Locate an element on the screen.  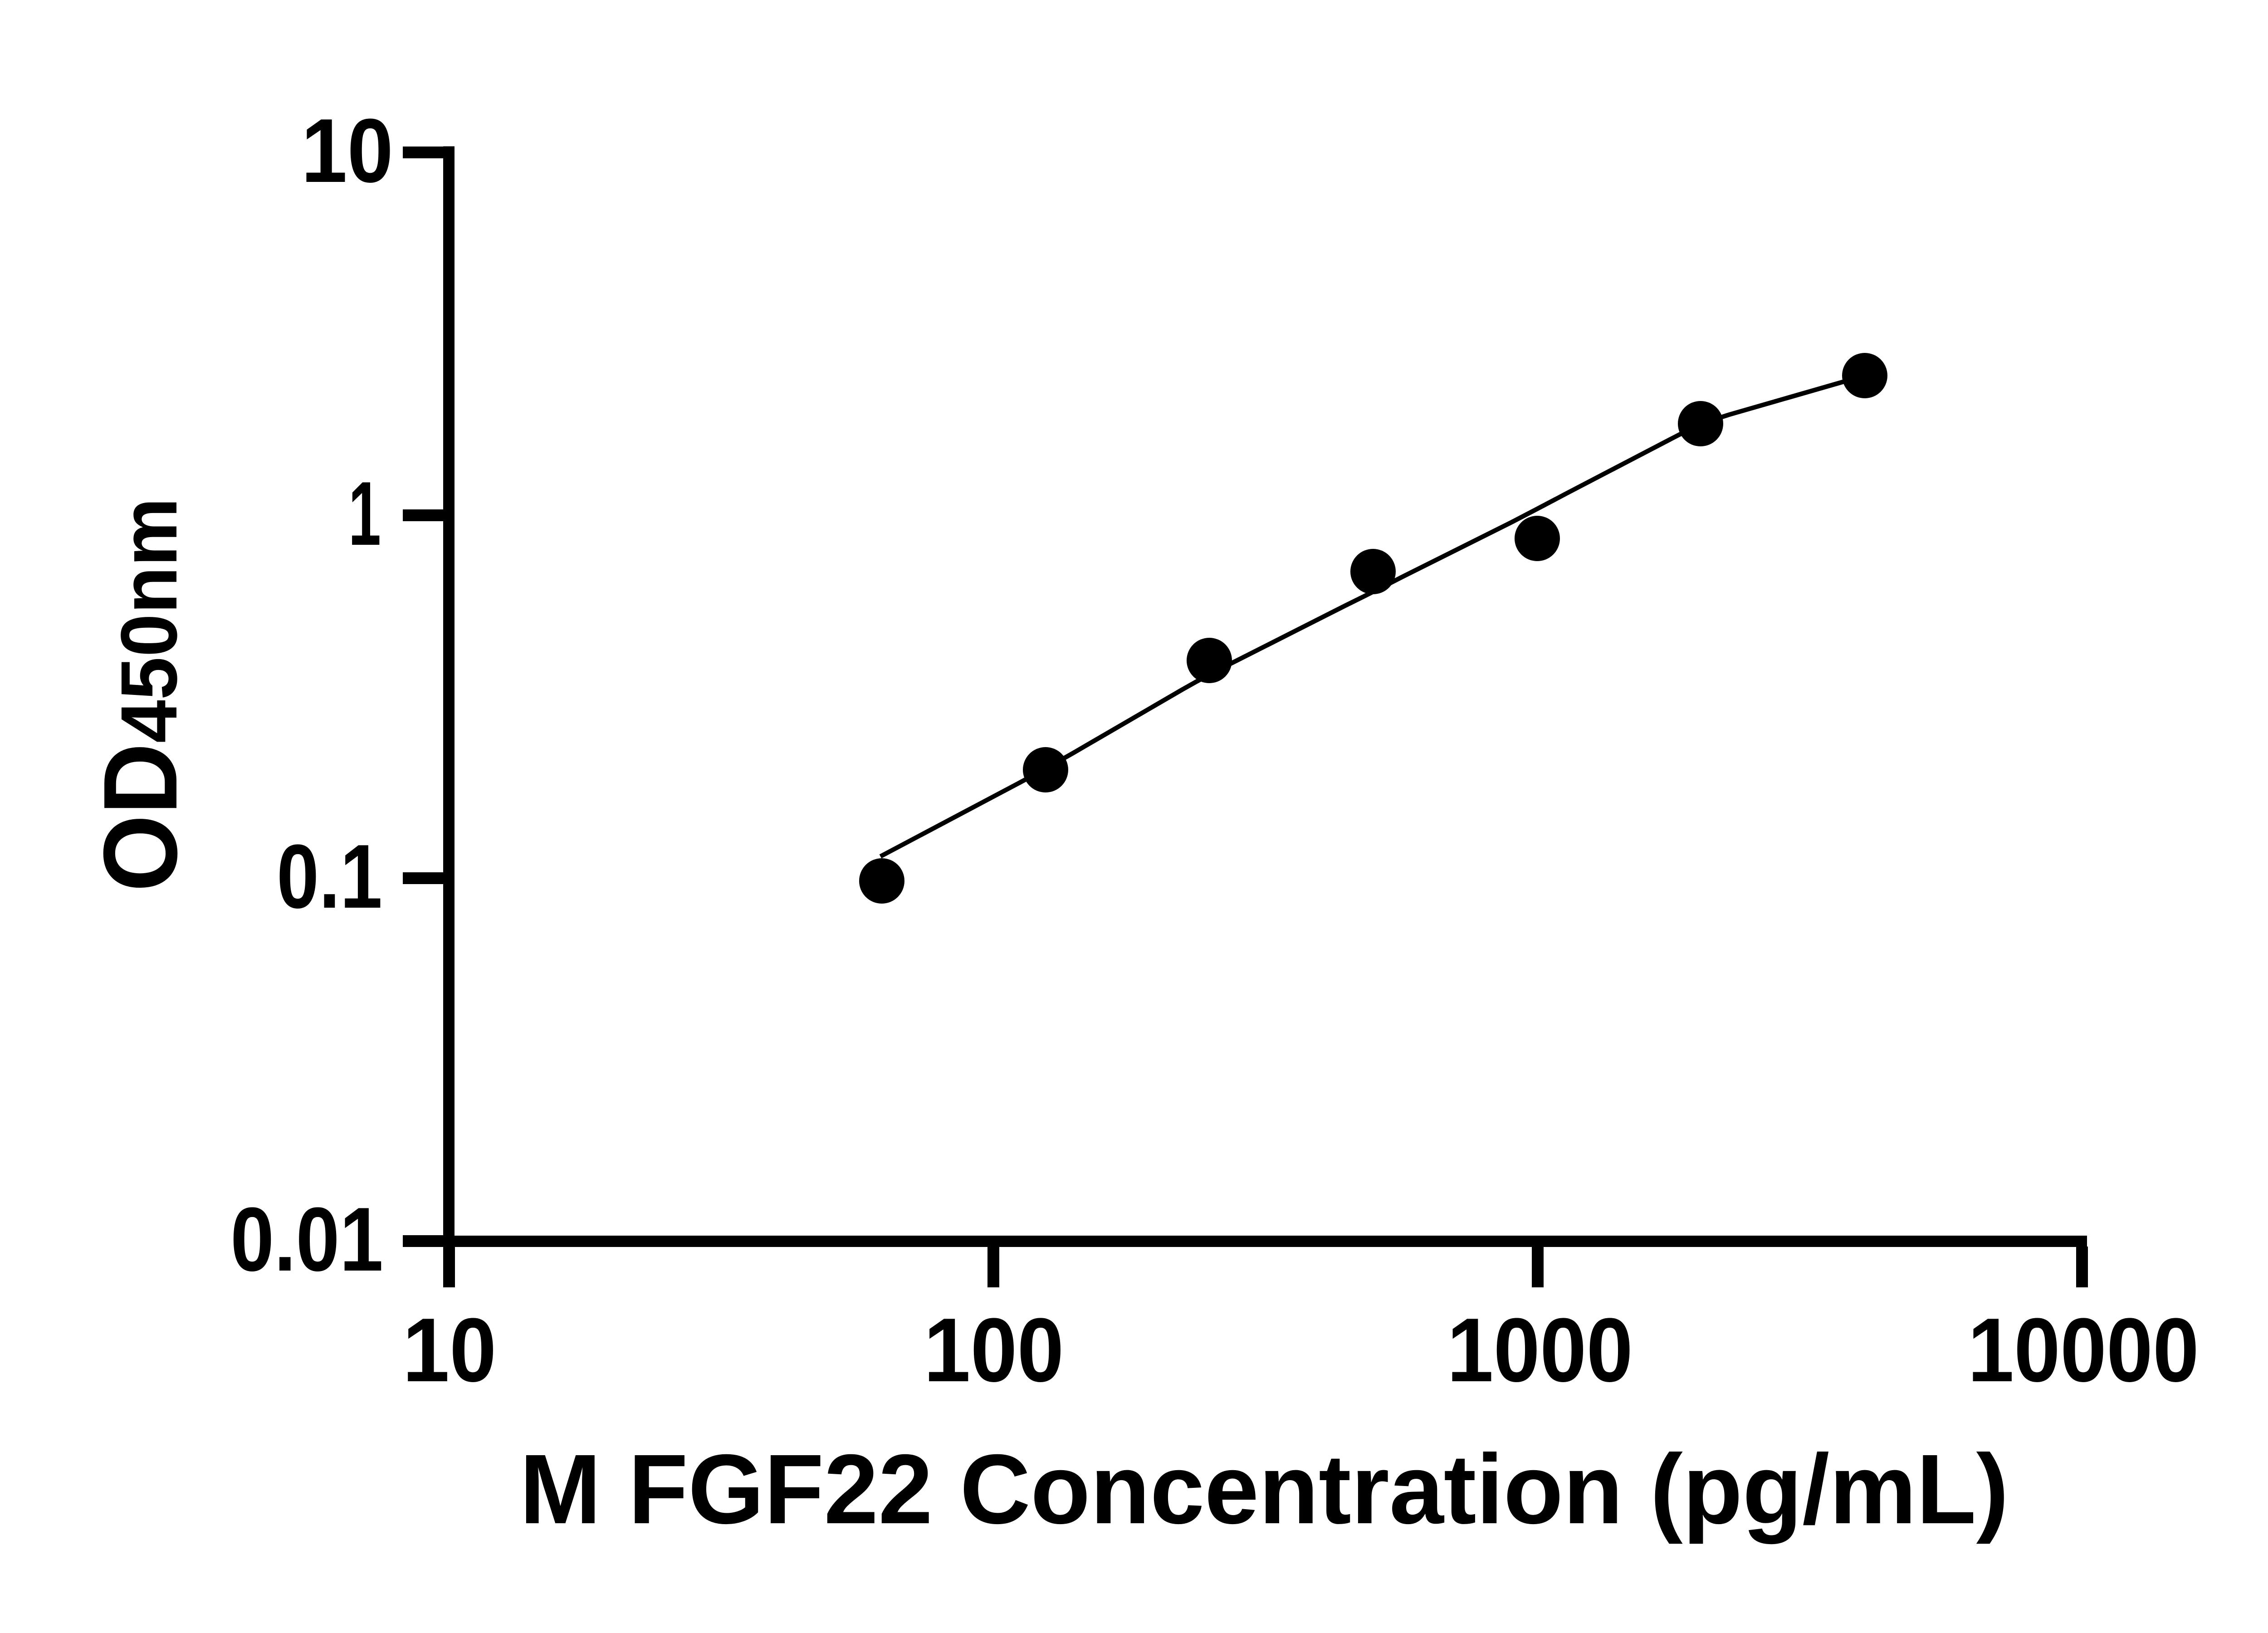
svg-text: 10000 is located at coordinates (2084, 1350).